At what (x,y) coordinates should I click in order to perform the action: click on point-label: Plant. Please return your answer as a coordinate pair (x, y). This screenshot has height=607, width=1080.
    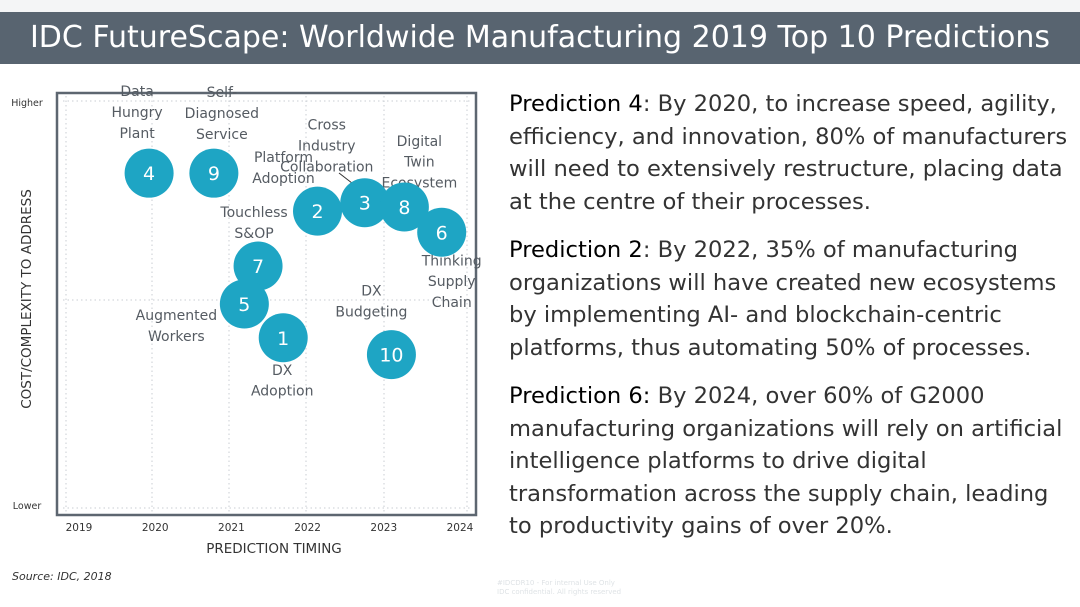
    Looking at the image, I should click on (137, 134).